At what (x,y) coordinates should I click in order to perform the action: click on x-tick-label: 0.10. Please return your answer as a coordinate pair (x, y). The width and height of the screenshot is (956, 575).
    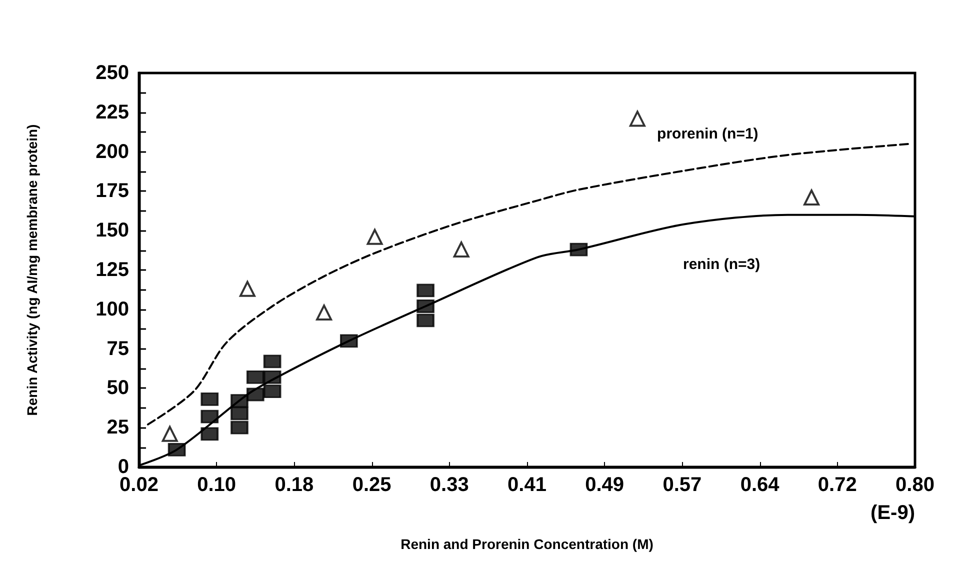
    Looking at the image, I should click on (216, 485).